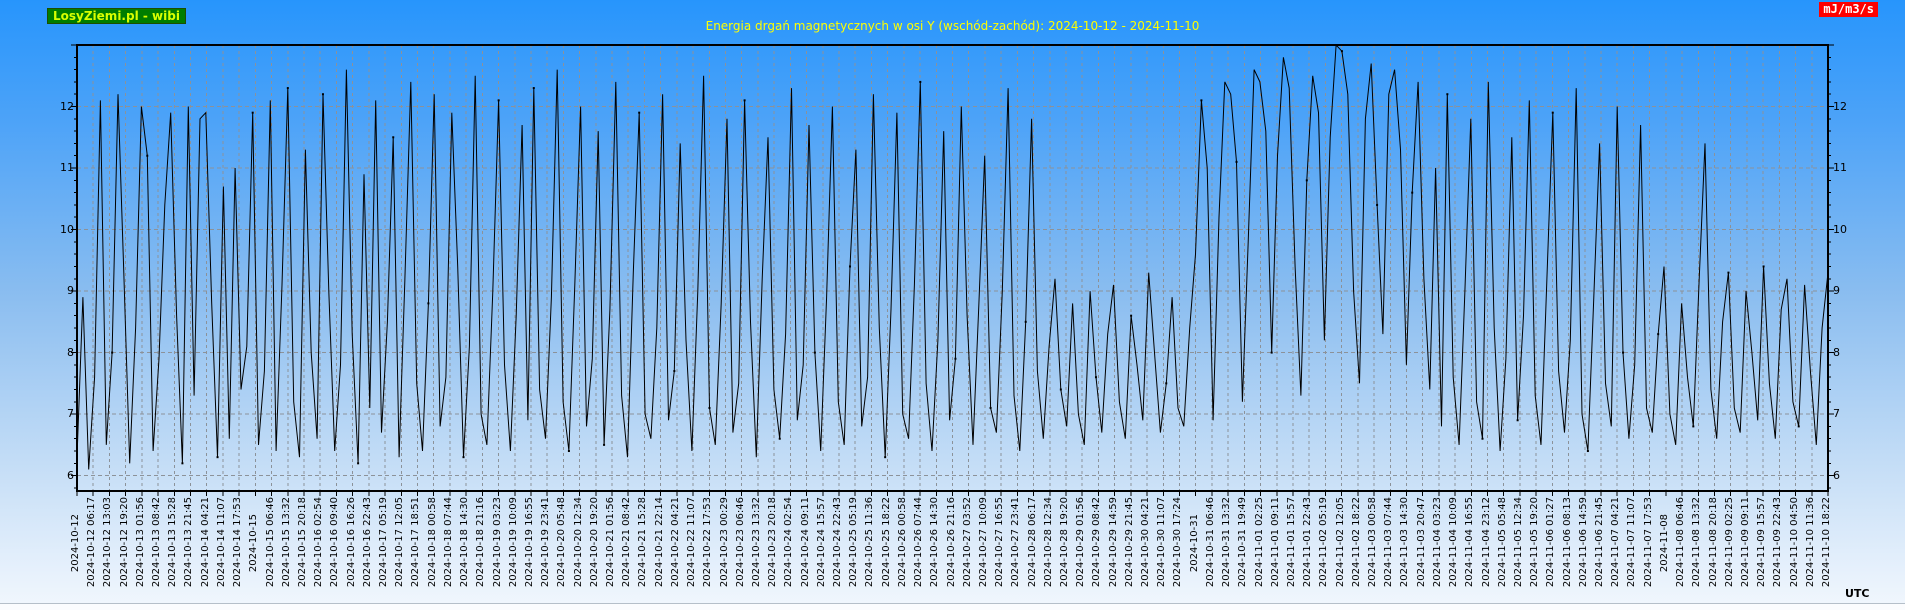  What do you see at coordinates (692, 542) in the screenshot?
I see `x-tick-label: 2024-10-22 11:07` at bounding box center [692, 542].